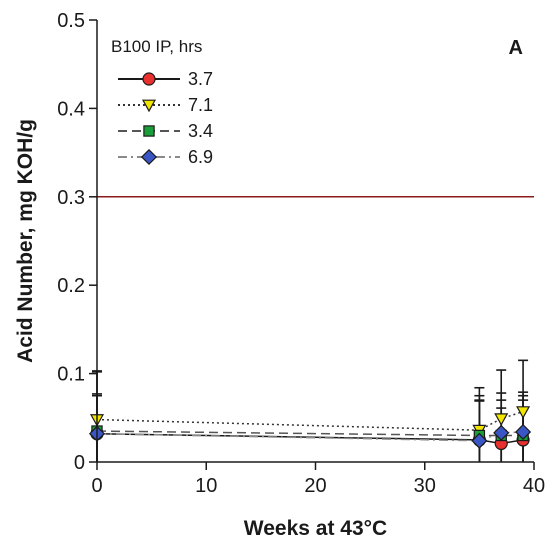 The height and width of the screenshot is (550, 555). What do you see at coordinates (96, 486) in the screenshot?
I see `x-tick-label: 0` at bounding box center [96, 486].